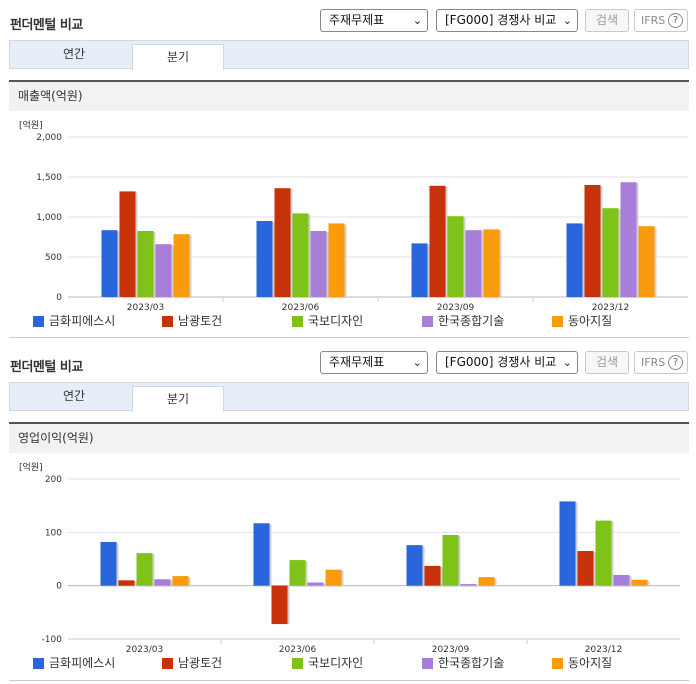 The width and height of the screenshot is (696, 684). I want to click on chart-legend: 금화피에스시 남광토건 국보디자인 한국종합기술 동아지질, so click(348, 664).